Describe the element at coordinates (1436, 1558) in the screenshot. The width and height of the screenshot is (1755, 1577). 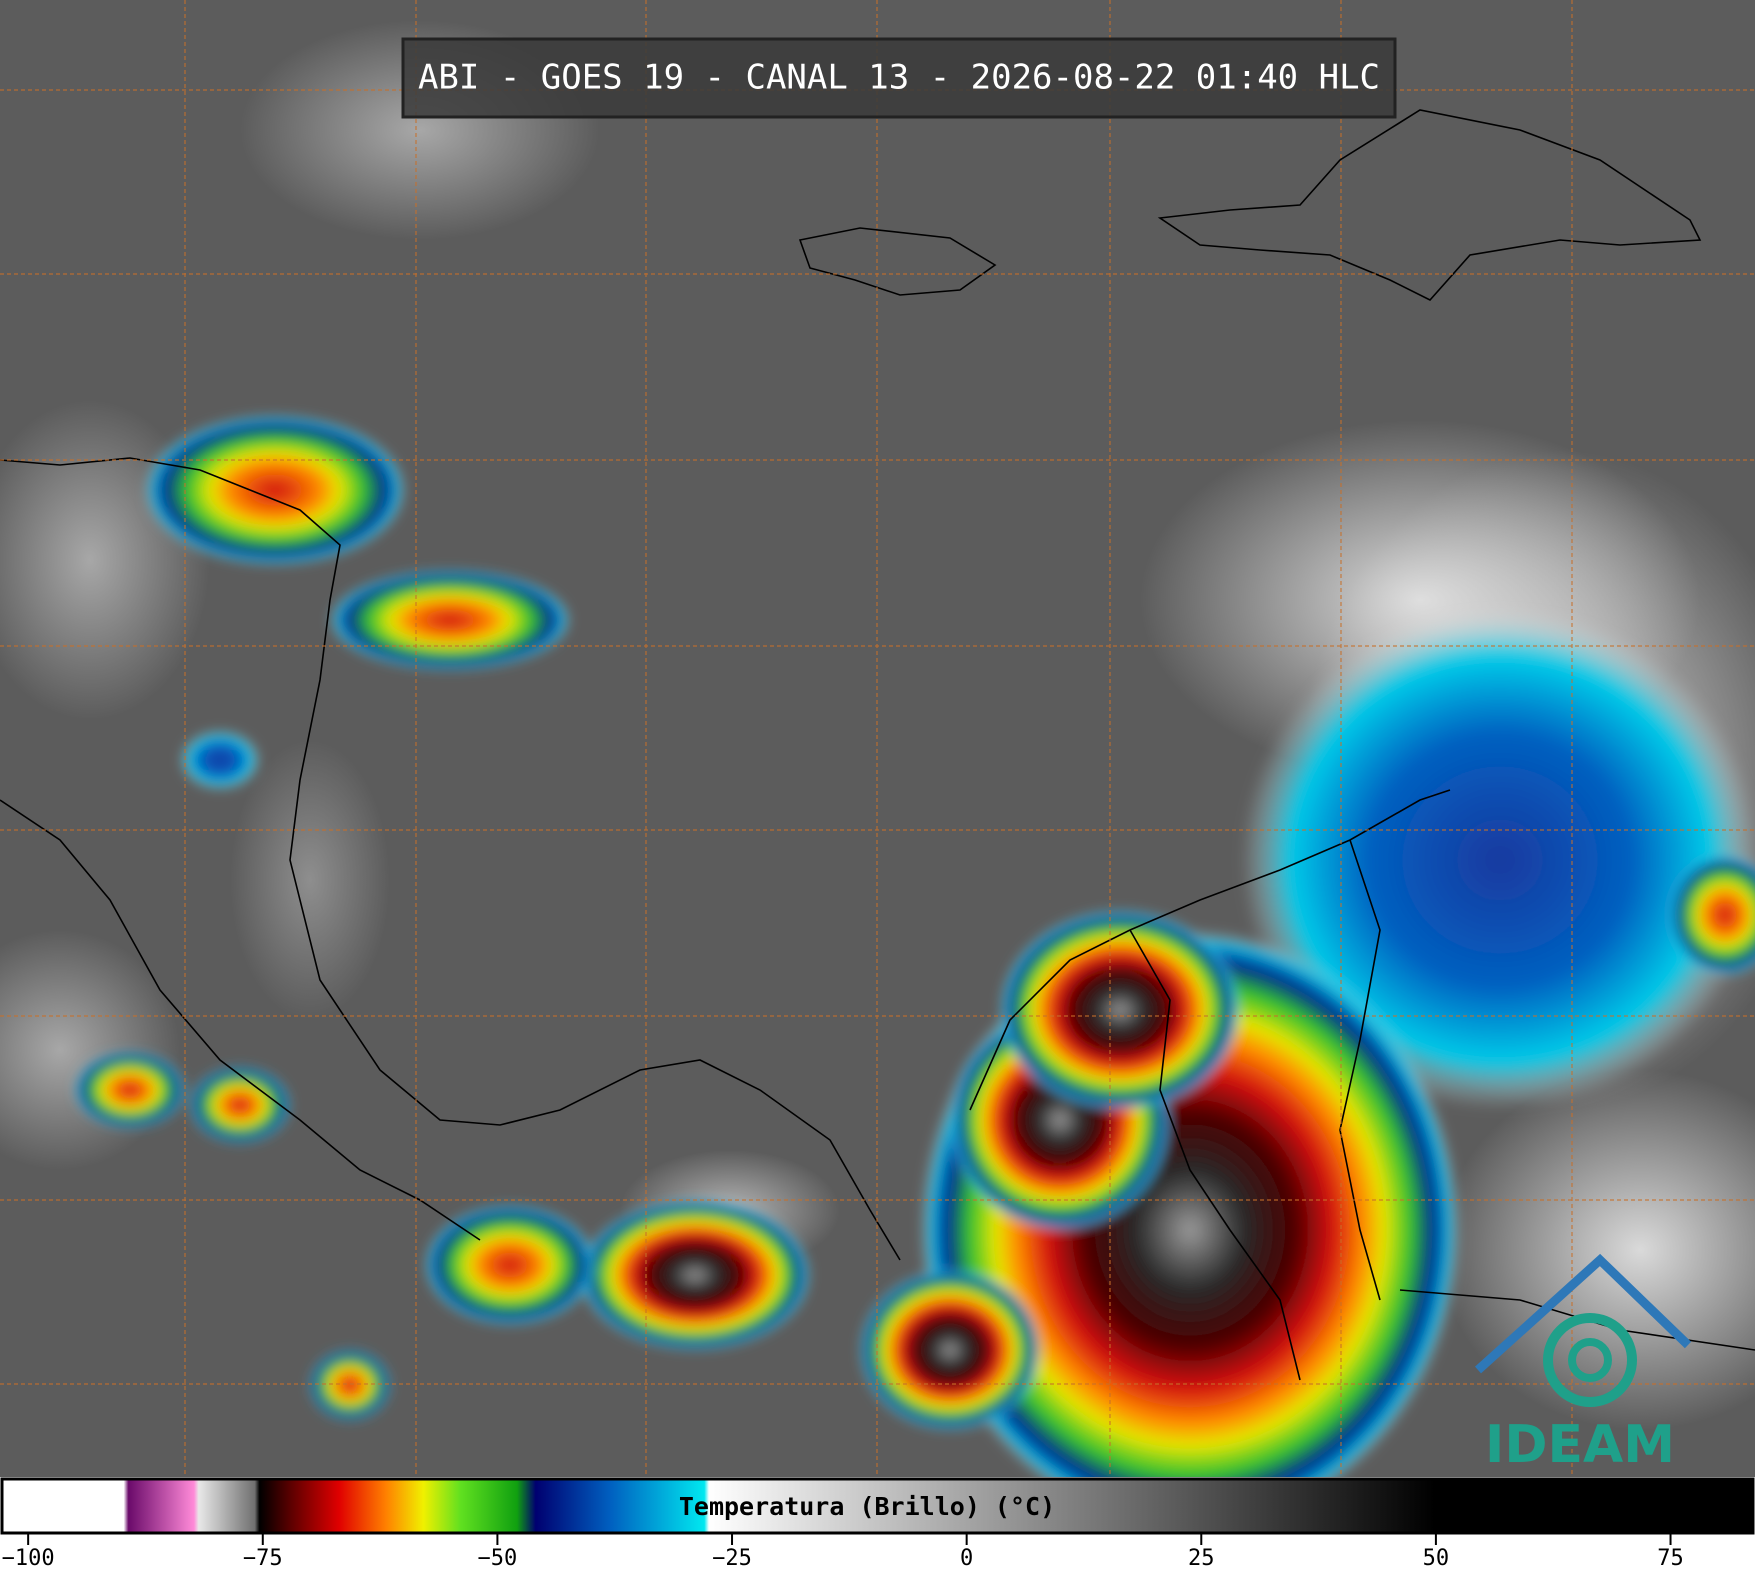
I see `tick-label: 50` at that location.